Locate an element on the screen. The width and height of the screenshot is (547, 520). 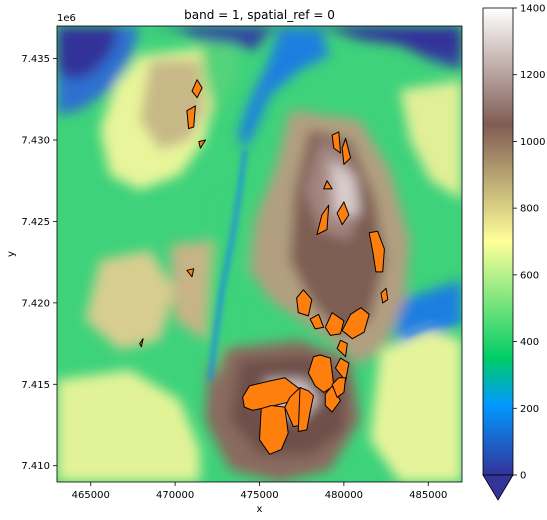
y-axis-label: y is located at coordinates (11, 254).